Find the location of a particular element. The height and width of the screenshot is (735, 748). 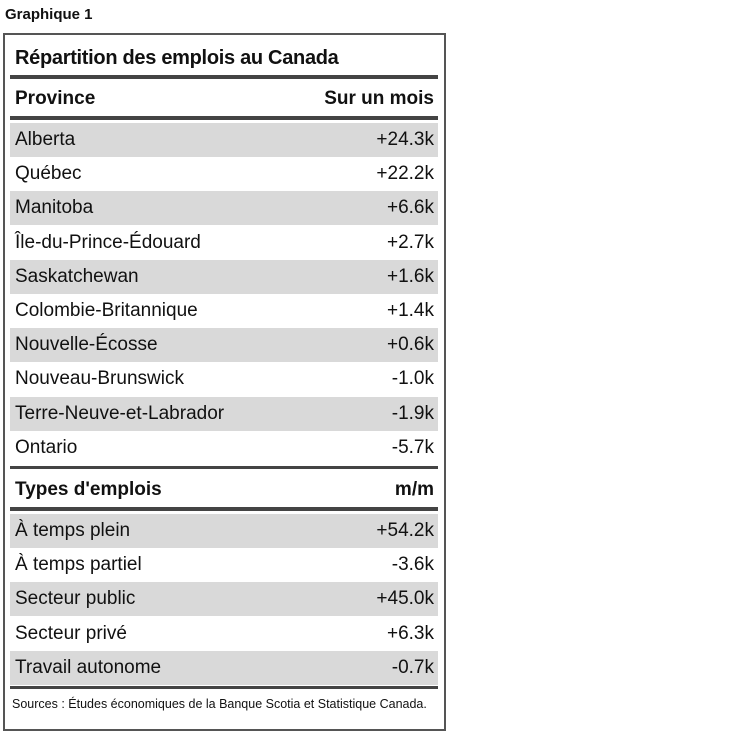

value-cell: m/m is located at coordinates (414, 489).